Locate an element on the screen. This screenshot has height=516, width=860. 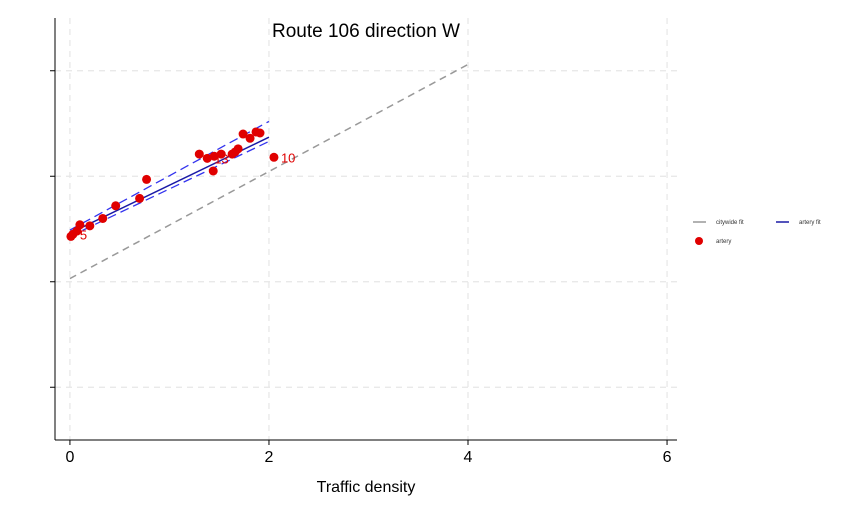
x-tick-label: 2 is located at coordinates (269, 457).